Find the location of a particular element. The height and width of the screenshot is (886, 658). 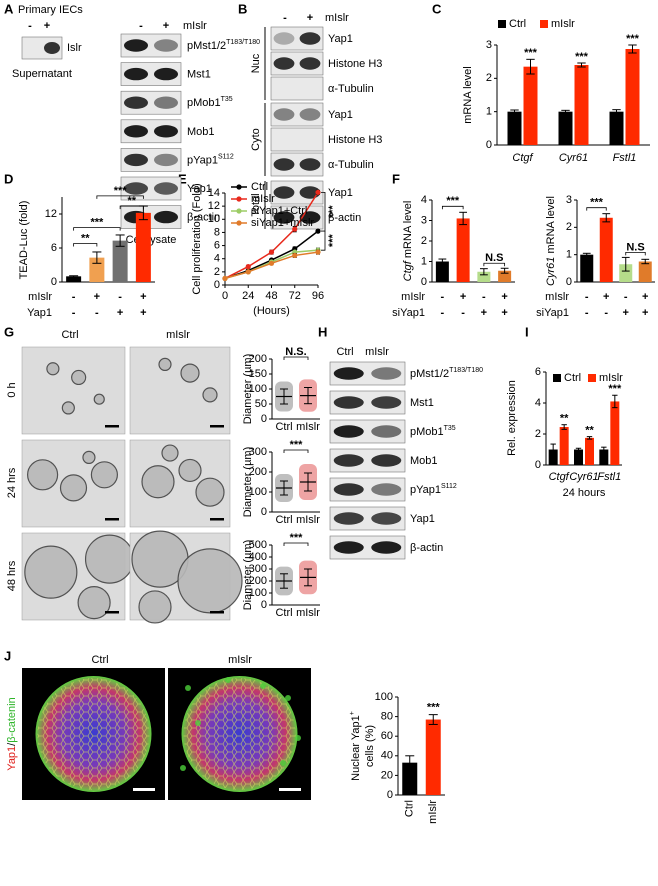

row-label: siYap1 is located at coordinates (408, 313).